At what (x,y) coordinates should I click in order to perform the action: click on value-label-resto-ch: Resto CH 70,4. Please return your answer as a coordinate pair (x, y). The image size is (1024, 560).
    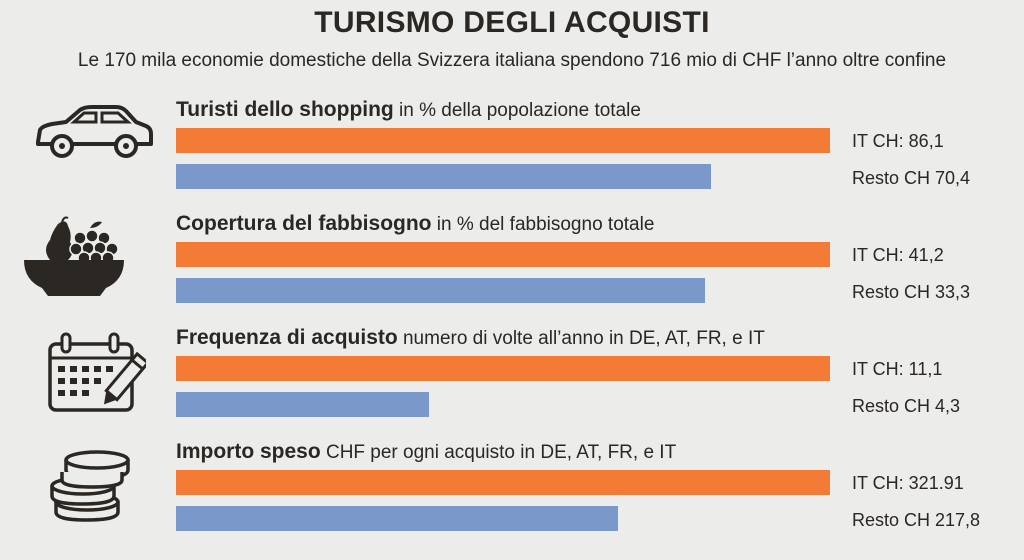
    Looking at the image, I should click on (911, 178).